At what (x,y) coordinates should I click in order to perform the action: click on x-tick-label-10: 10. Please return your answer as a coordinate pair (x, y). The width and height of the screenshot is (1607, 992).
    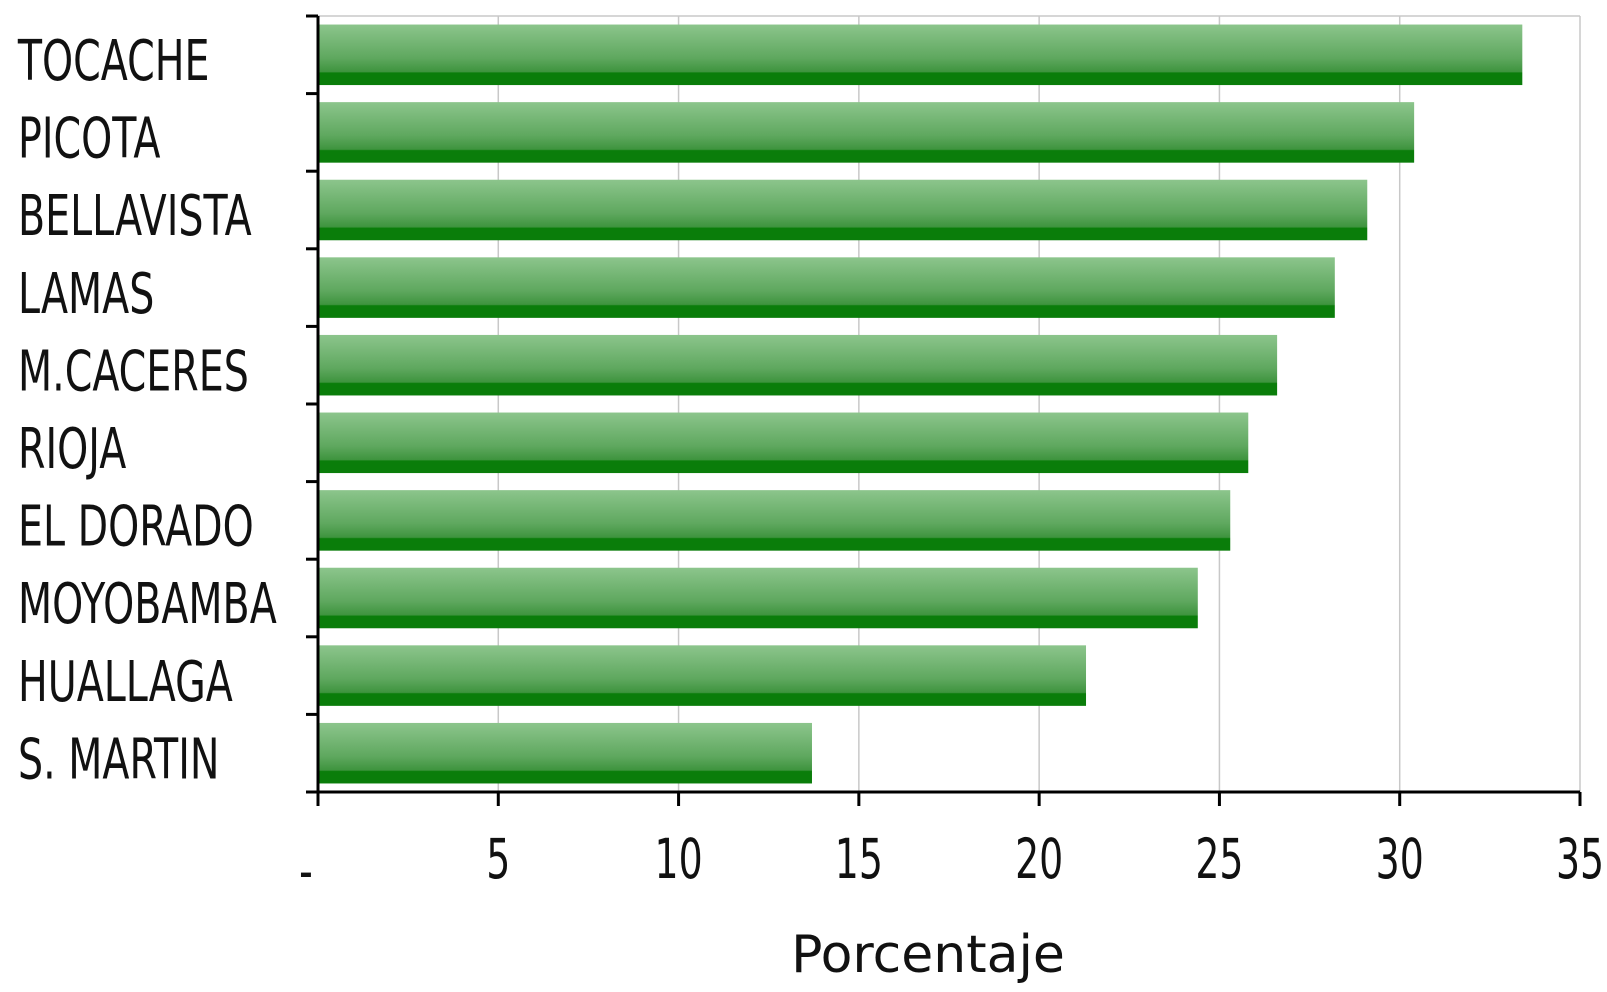
    Looking at the image, I should click on (679, 860).